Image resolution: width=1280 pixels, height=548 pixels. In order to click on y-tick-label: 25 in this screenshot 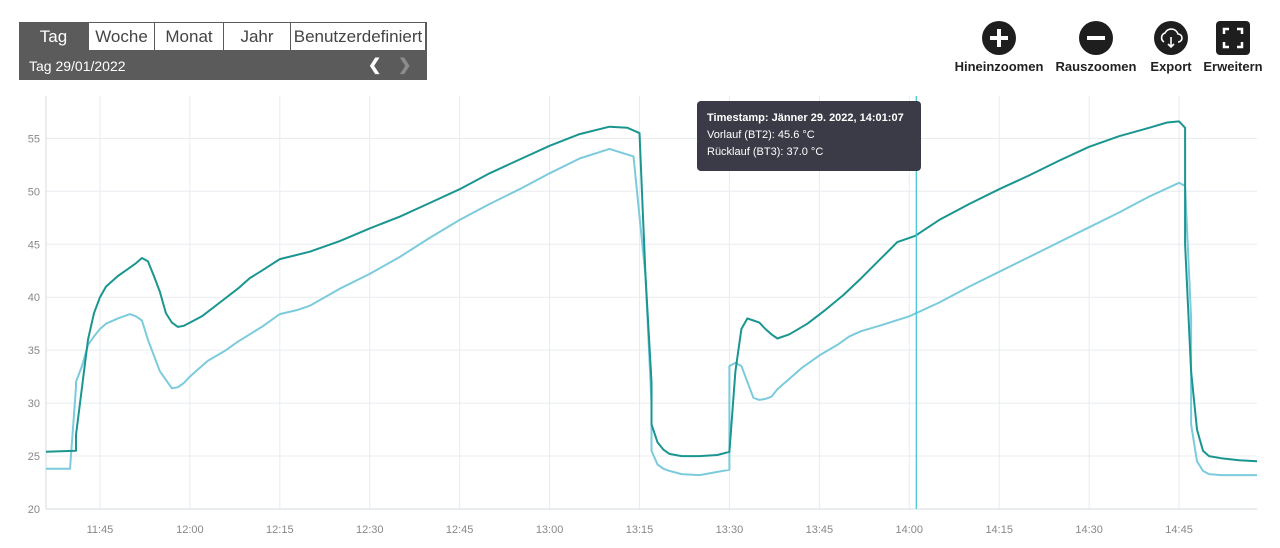, I will do `click(34, 457)`.